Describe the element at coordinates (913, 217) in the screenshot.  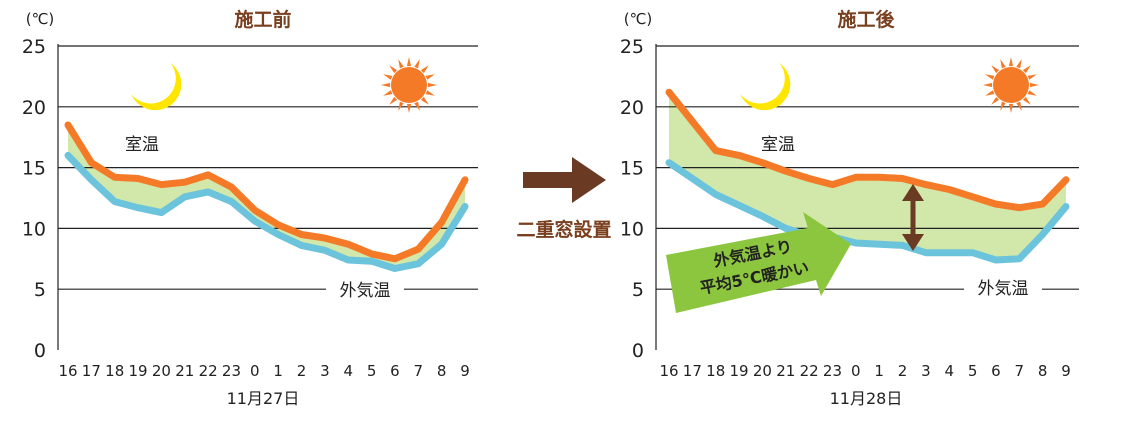
I see `up-down-arrow-icon` at that location.